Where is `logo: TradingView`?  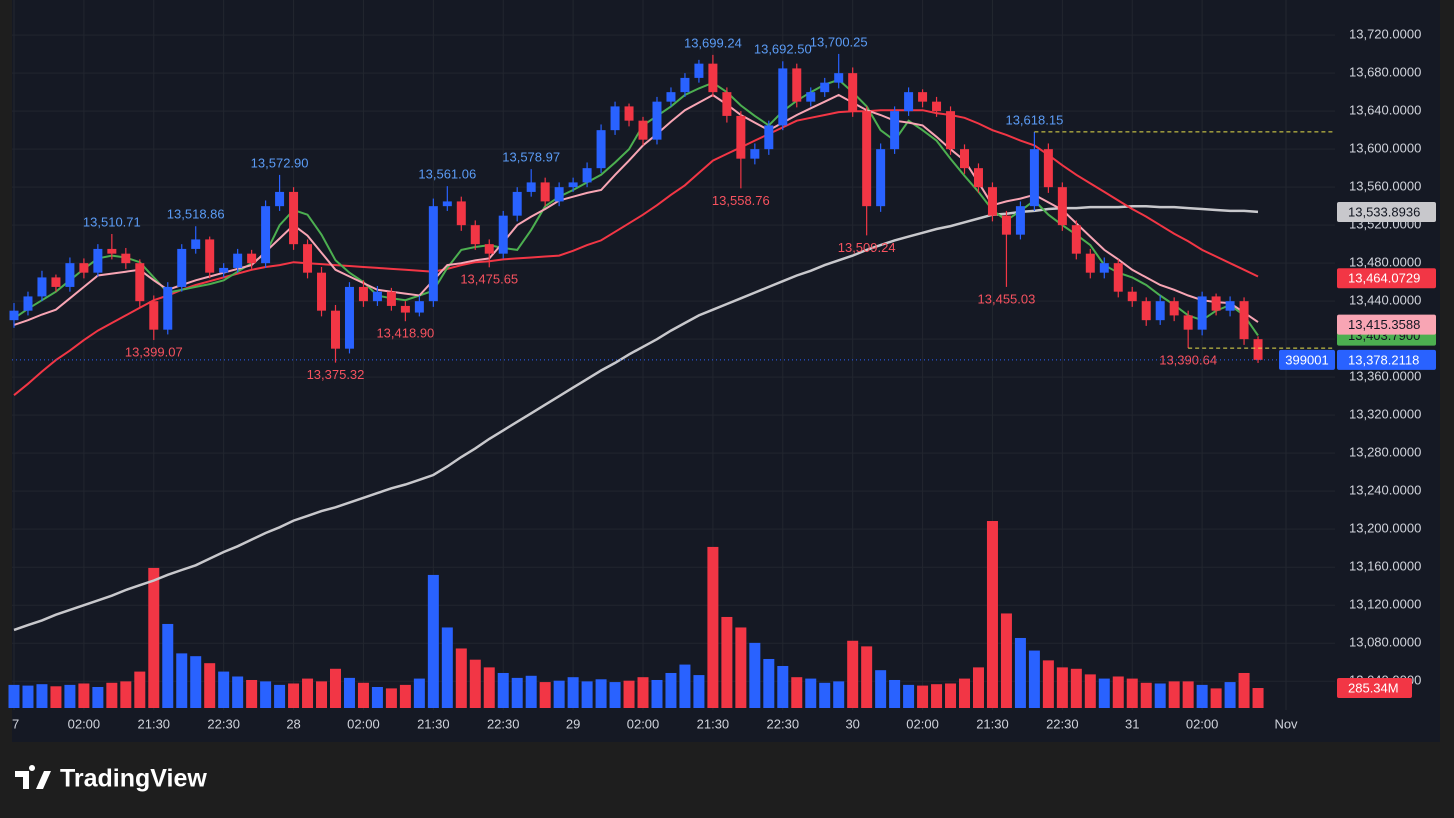 logo: TradingView is located at coordinates (111, 779).